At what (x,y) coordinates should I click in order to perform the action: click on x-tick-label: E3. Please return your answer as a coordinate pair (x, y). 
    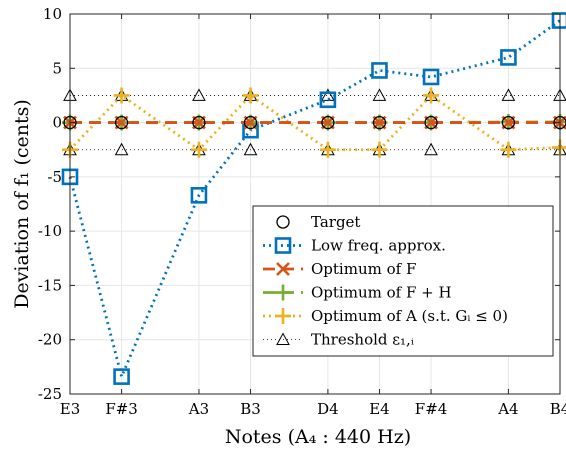
    Looking at the image, I should click on (70, 409).